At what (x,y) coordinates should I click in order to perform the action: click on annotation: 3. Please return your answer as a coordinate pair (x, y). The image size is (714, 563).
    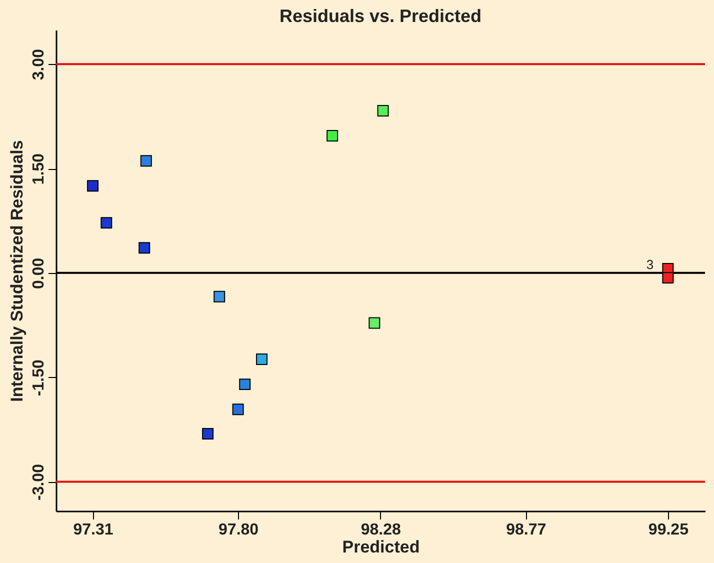
    Looking at the image, I should click on (650, 264).